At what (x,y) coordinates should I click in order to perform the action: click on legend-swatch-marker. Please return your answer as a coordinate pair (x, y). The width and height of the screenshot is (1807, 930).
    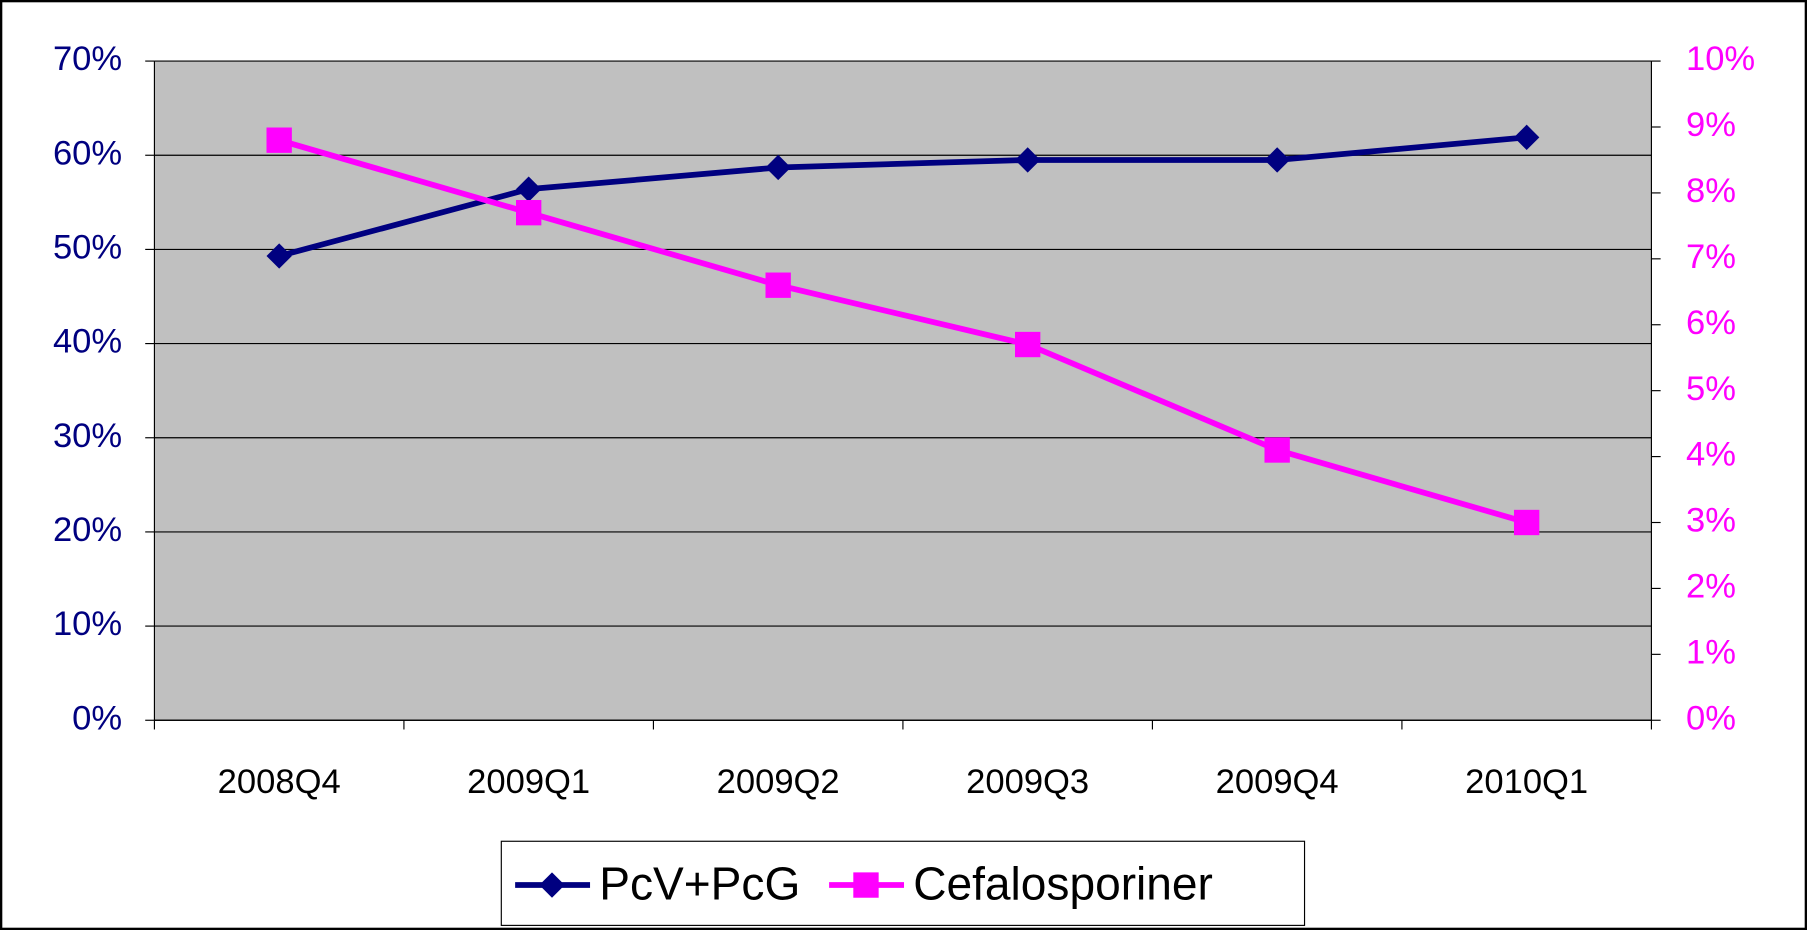
    Looking at the image, I should click on (866, 885).